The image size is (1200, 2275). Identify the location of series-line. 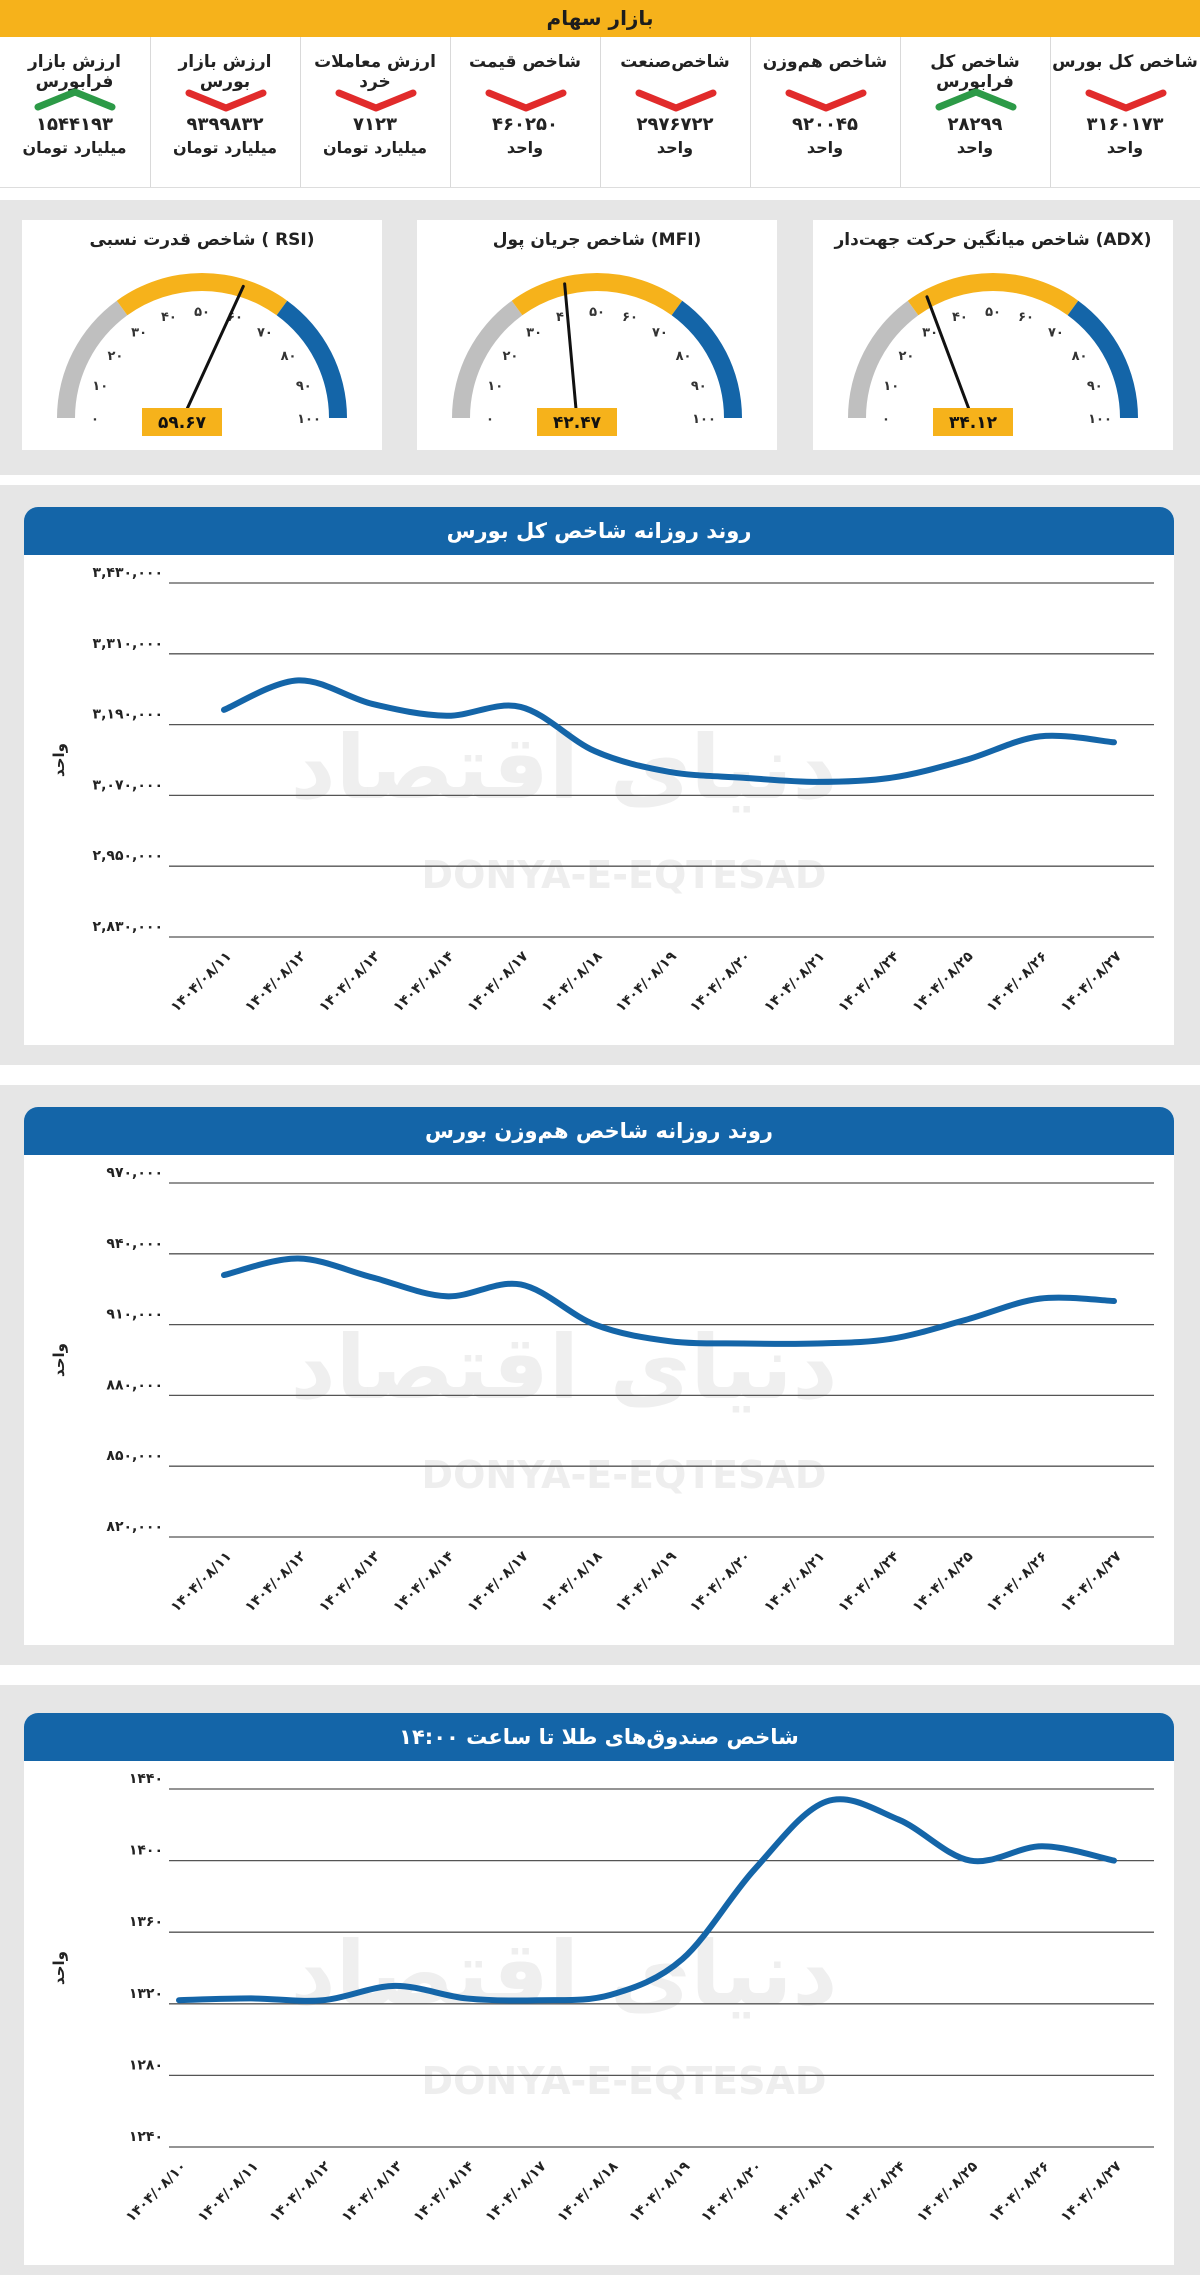
(646, 1900).